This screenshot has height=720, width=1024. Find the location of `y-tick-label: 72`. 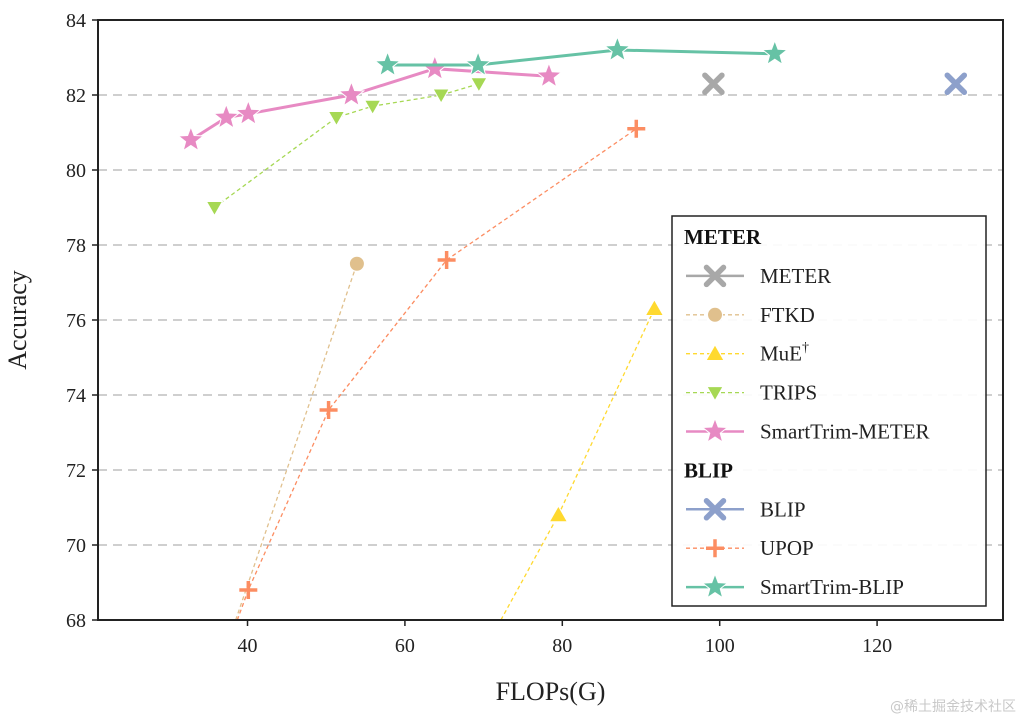

y-tick-label: 72 is located at coordinates (76, 471).